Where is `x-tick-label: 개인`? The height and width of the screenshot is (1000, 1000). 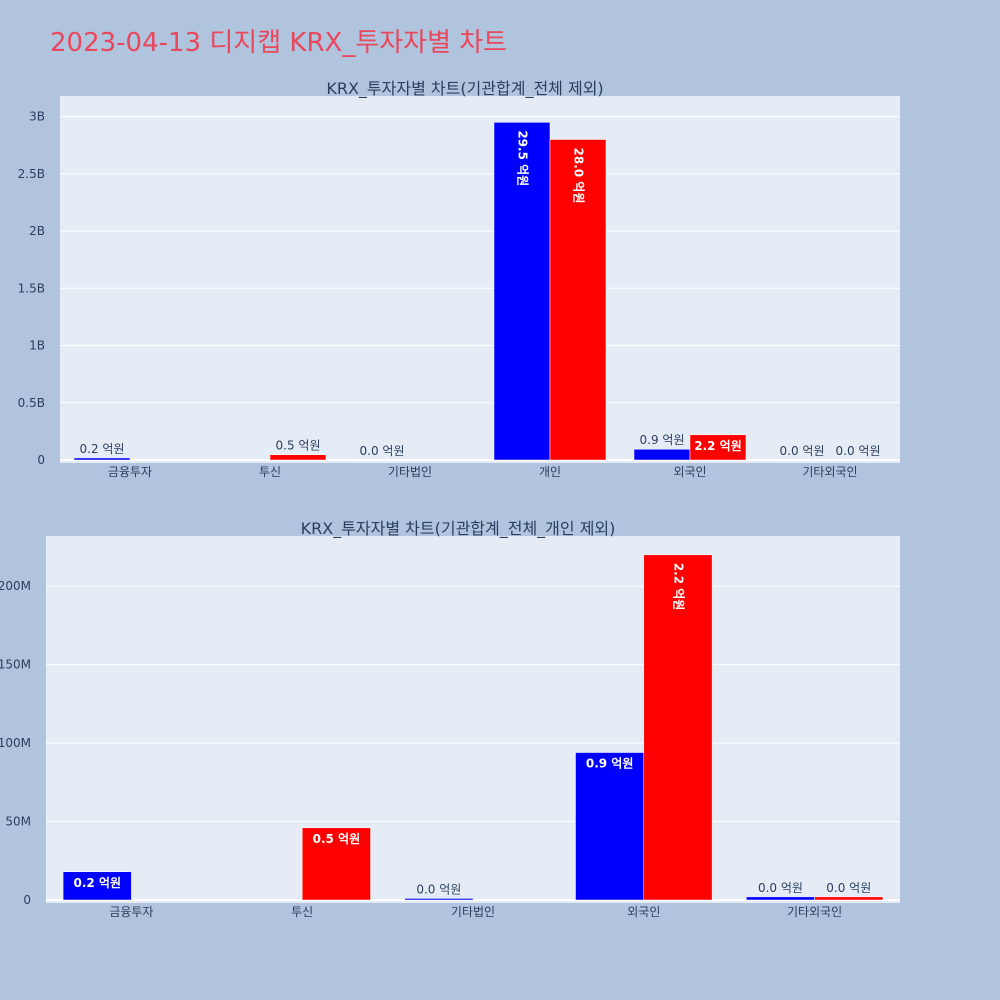 x-tick-label: 개인 is located at coordinates (550, 472).